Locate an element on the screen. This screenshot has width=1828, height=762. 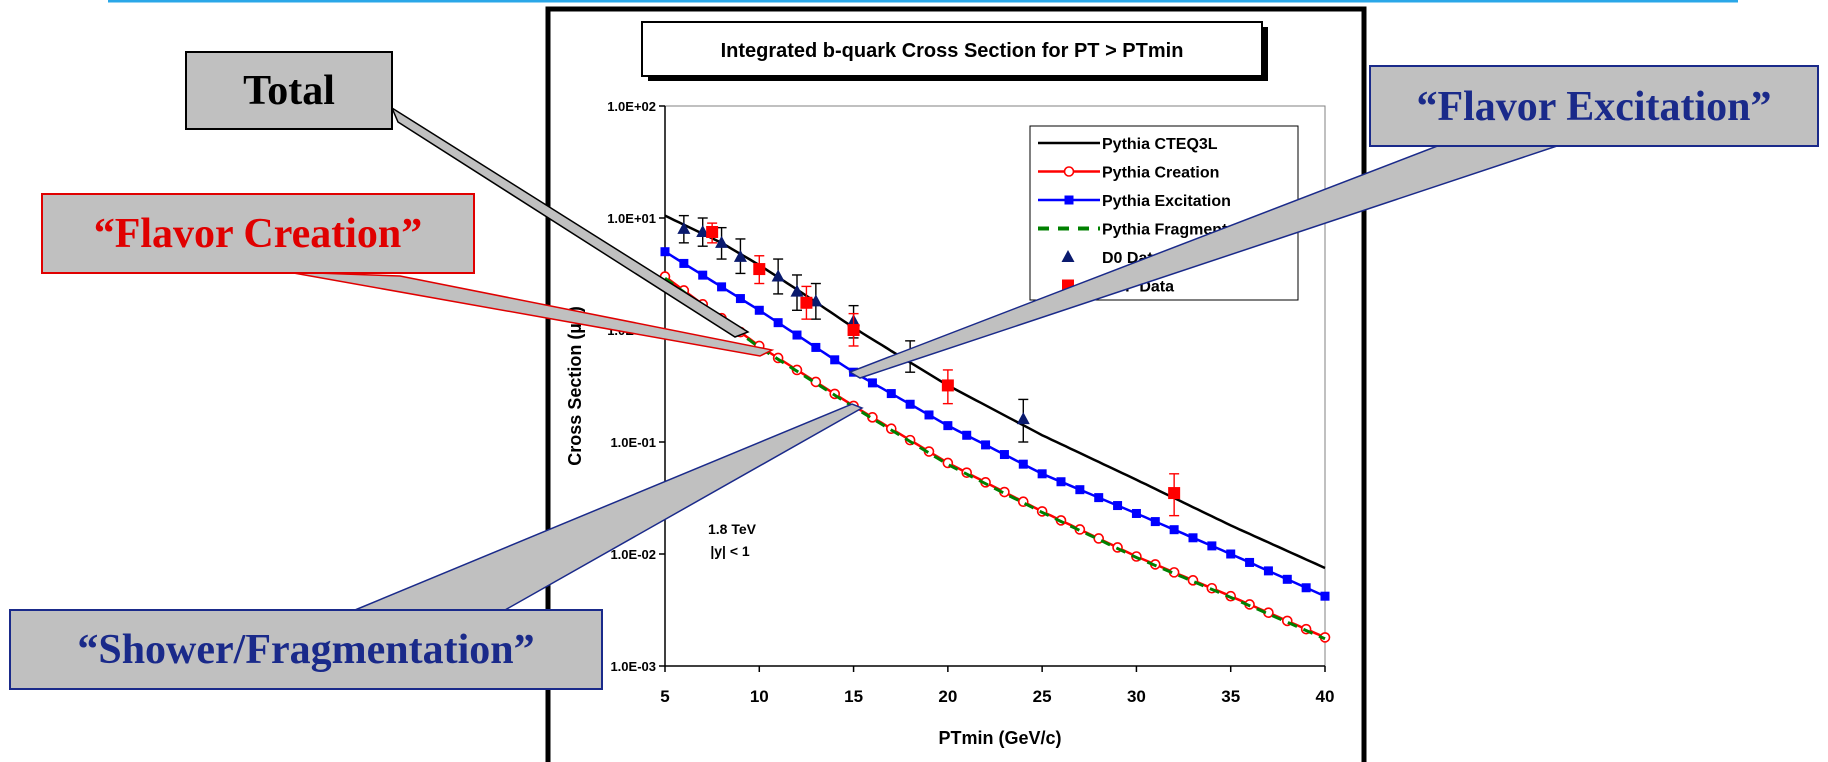
x-tick-label: 40 is located at coordinates (1325, 696).